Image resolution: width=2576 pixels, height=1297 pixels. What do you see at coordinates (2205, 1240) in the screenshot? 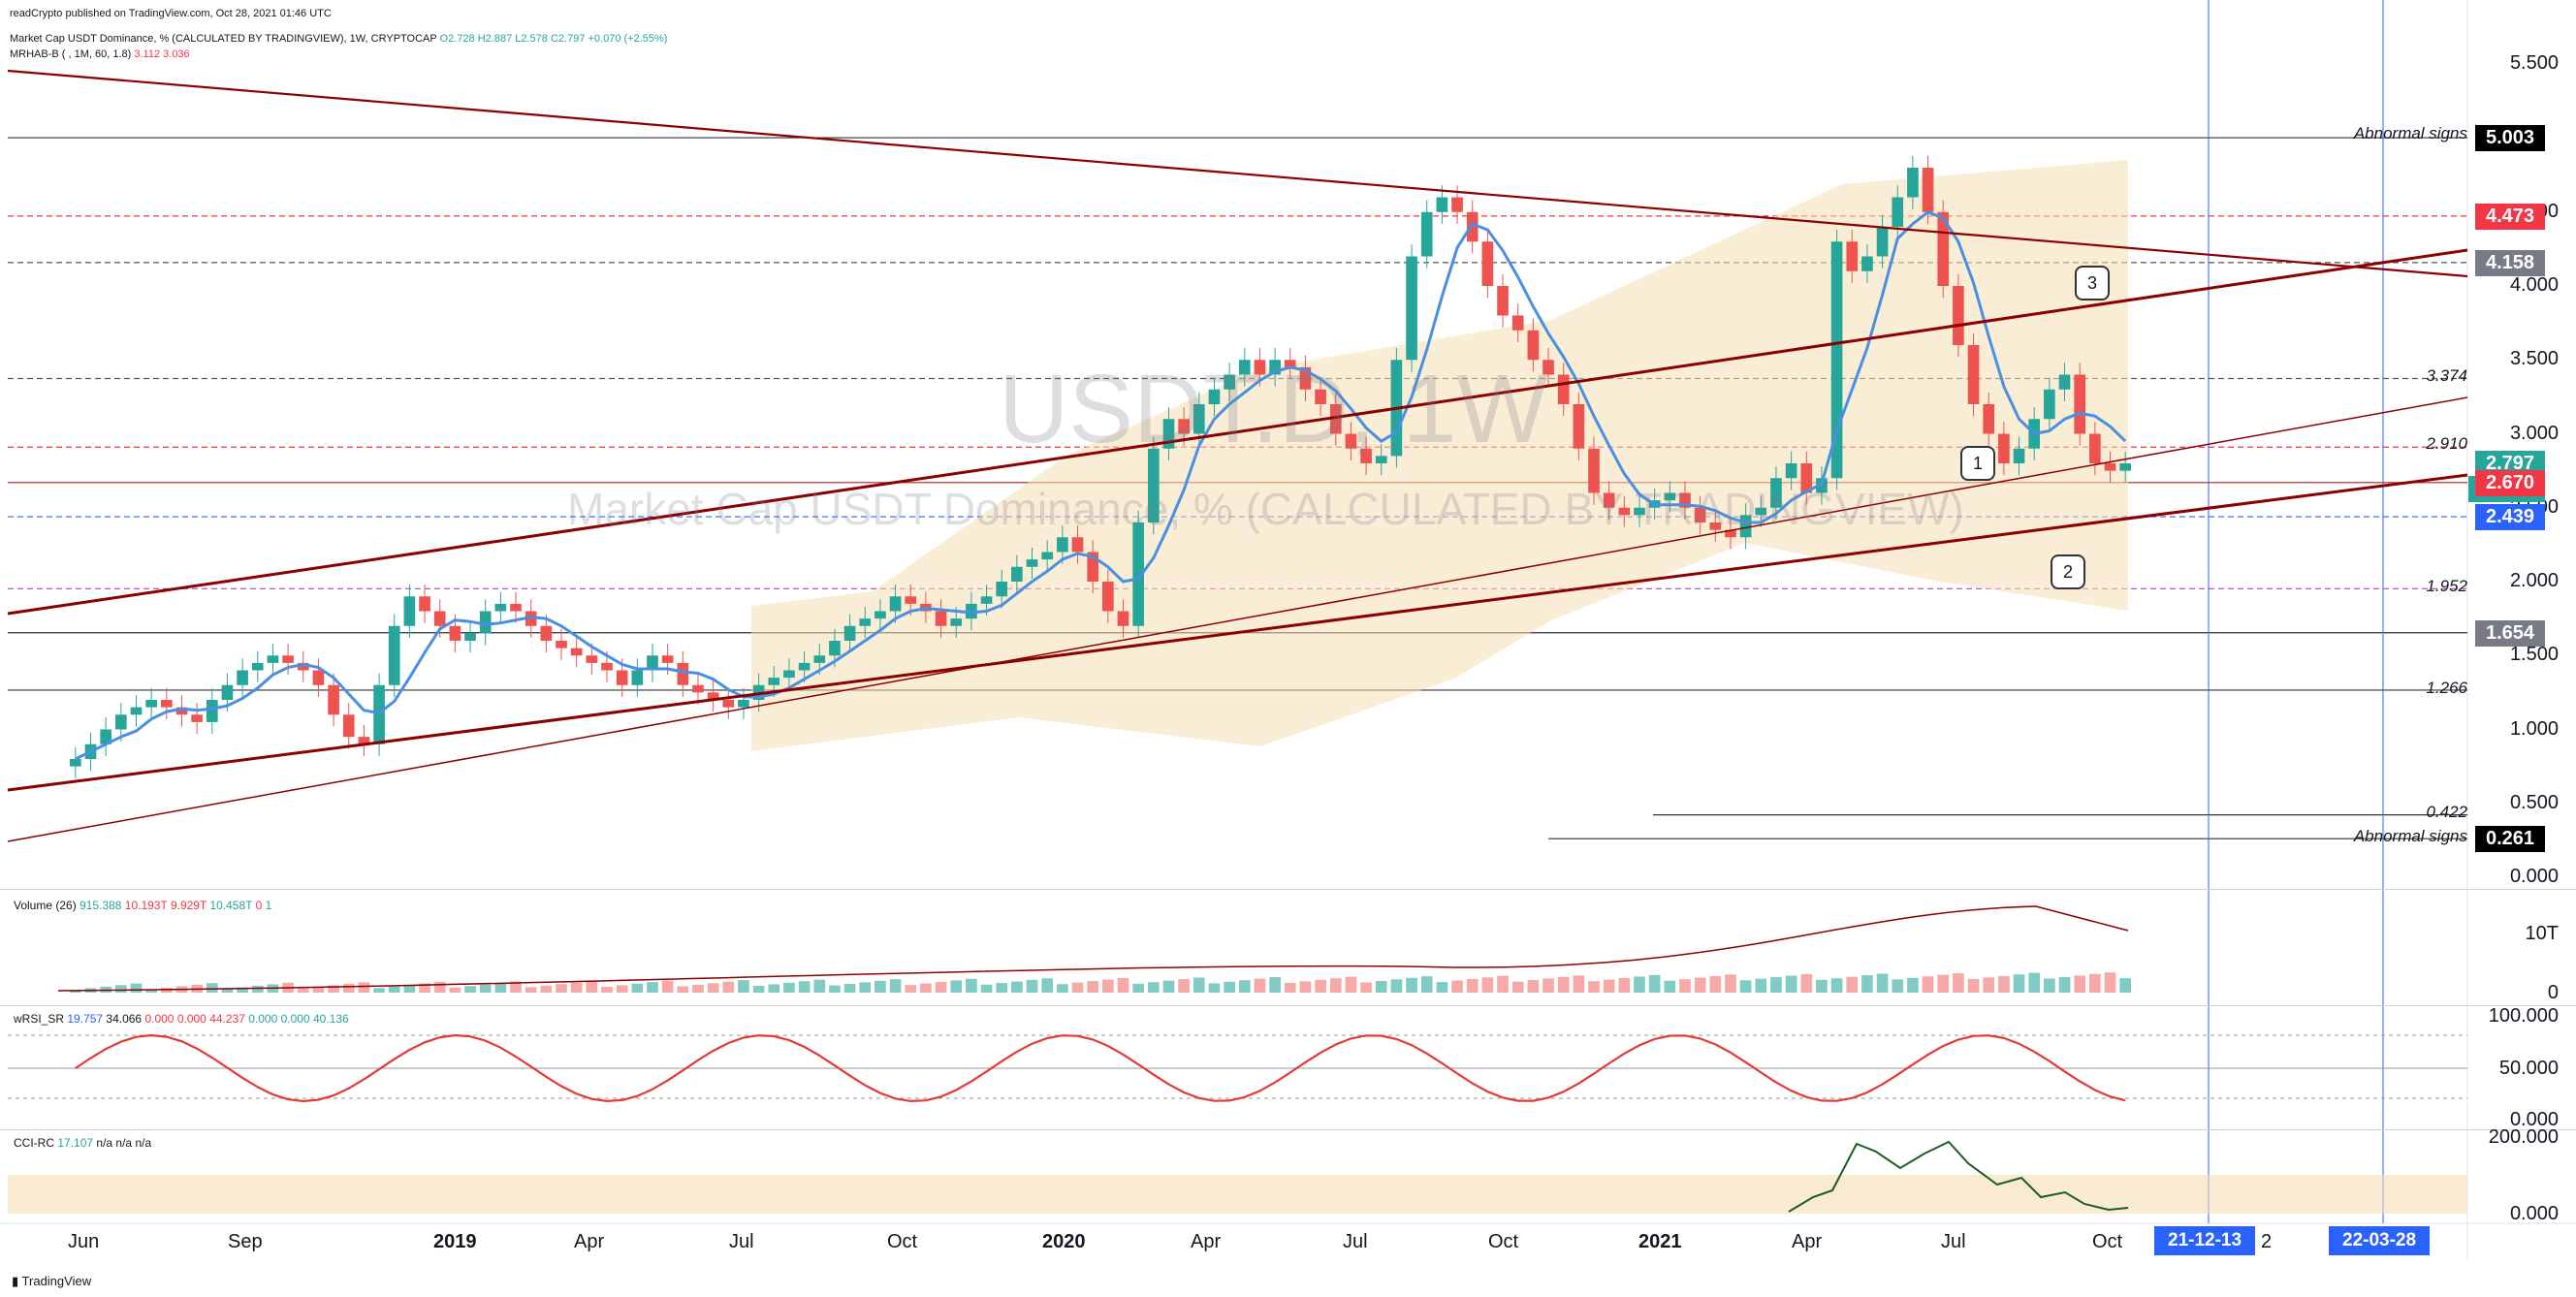
I see `date-marker-1: 21-12-13` at bounding box center [2205, 1240].